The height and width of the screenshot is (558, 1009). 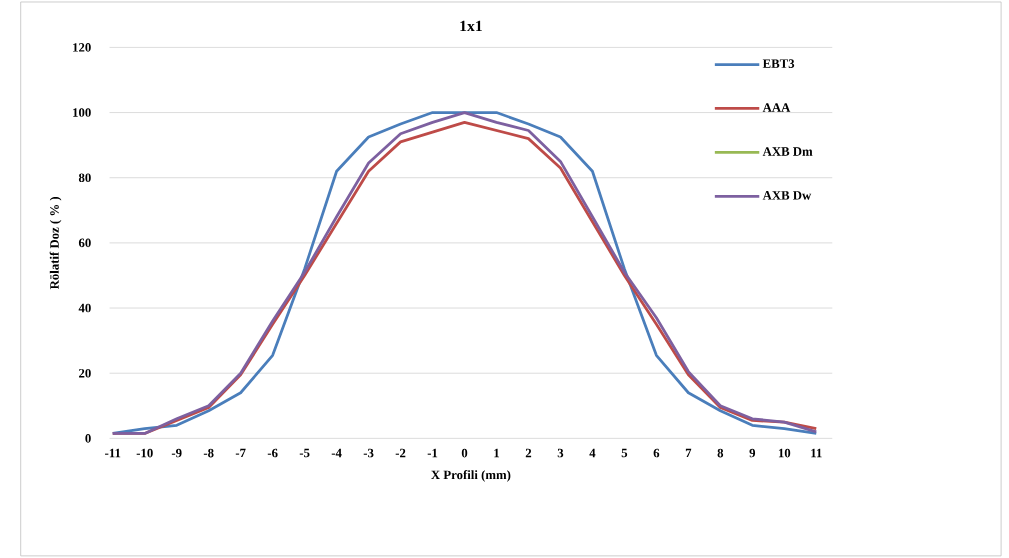 What do you see at coordinates (82, 112) in the screenshot?
I see `y-tick-label: 100` at bounding box center [82, 112].